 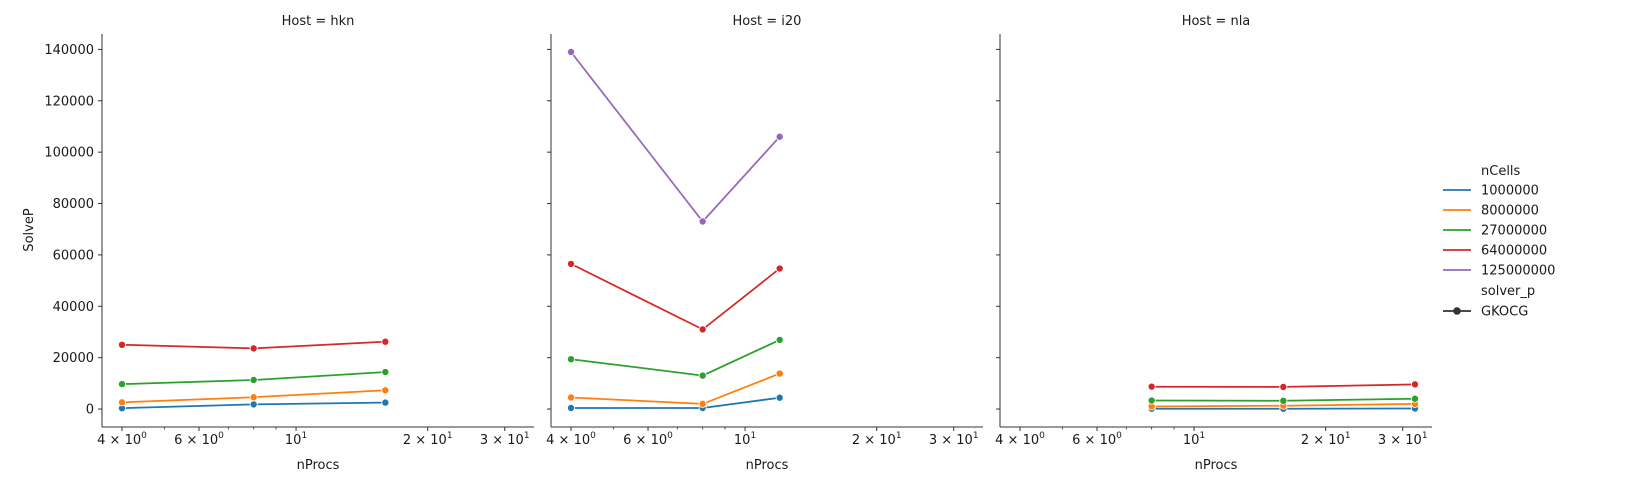 What do you see at coordinates (1510, 191) in the screenshot?
I see `legend-label: 1000000` at bounding box center [1510, 191].